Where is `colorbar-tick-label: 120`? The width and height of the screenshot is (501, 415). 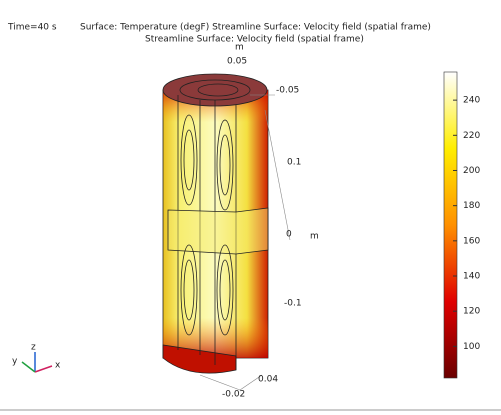
colorbar-tick-label: 120 is located at coordinates (471, 312).